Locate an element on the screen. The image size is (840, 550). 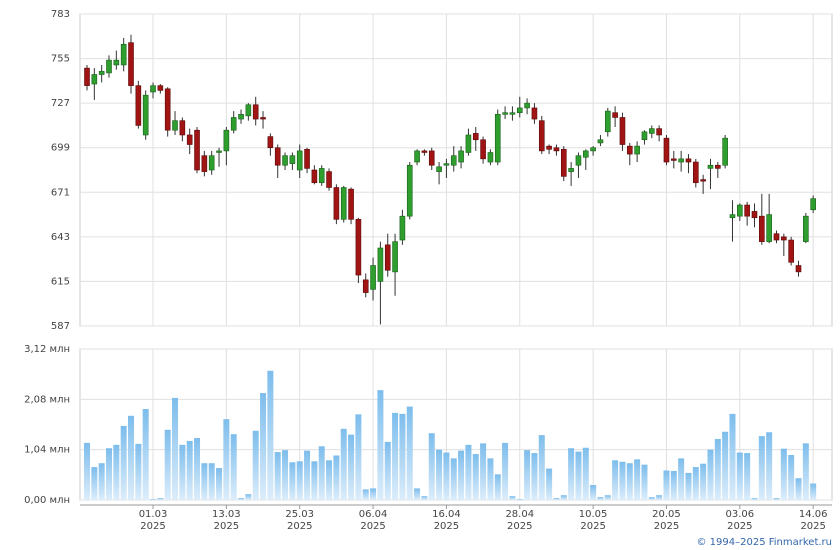
y-tick-label: 671 is located at coordinates (60, 192).